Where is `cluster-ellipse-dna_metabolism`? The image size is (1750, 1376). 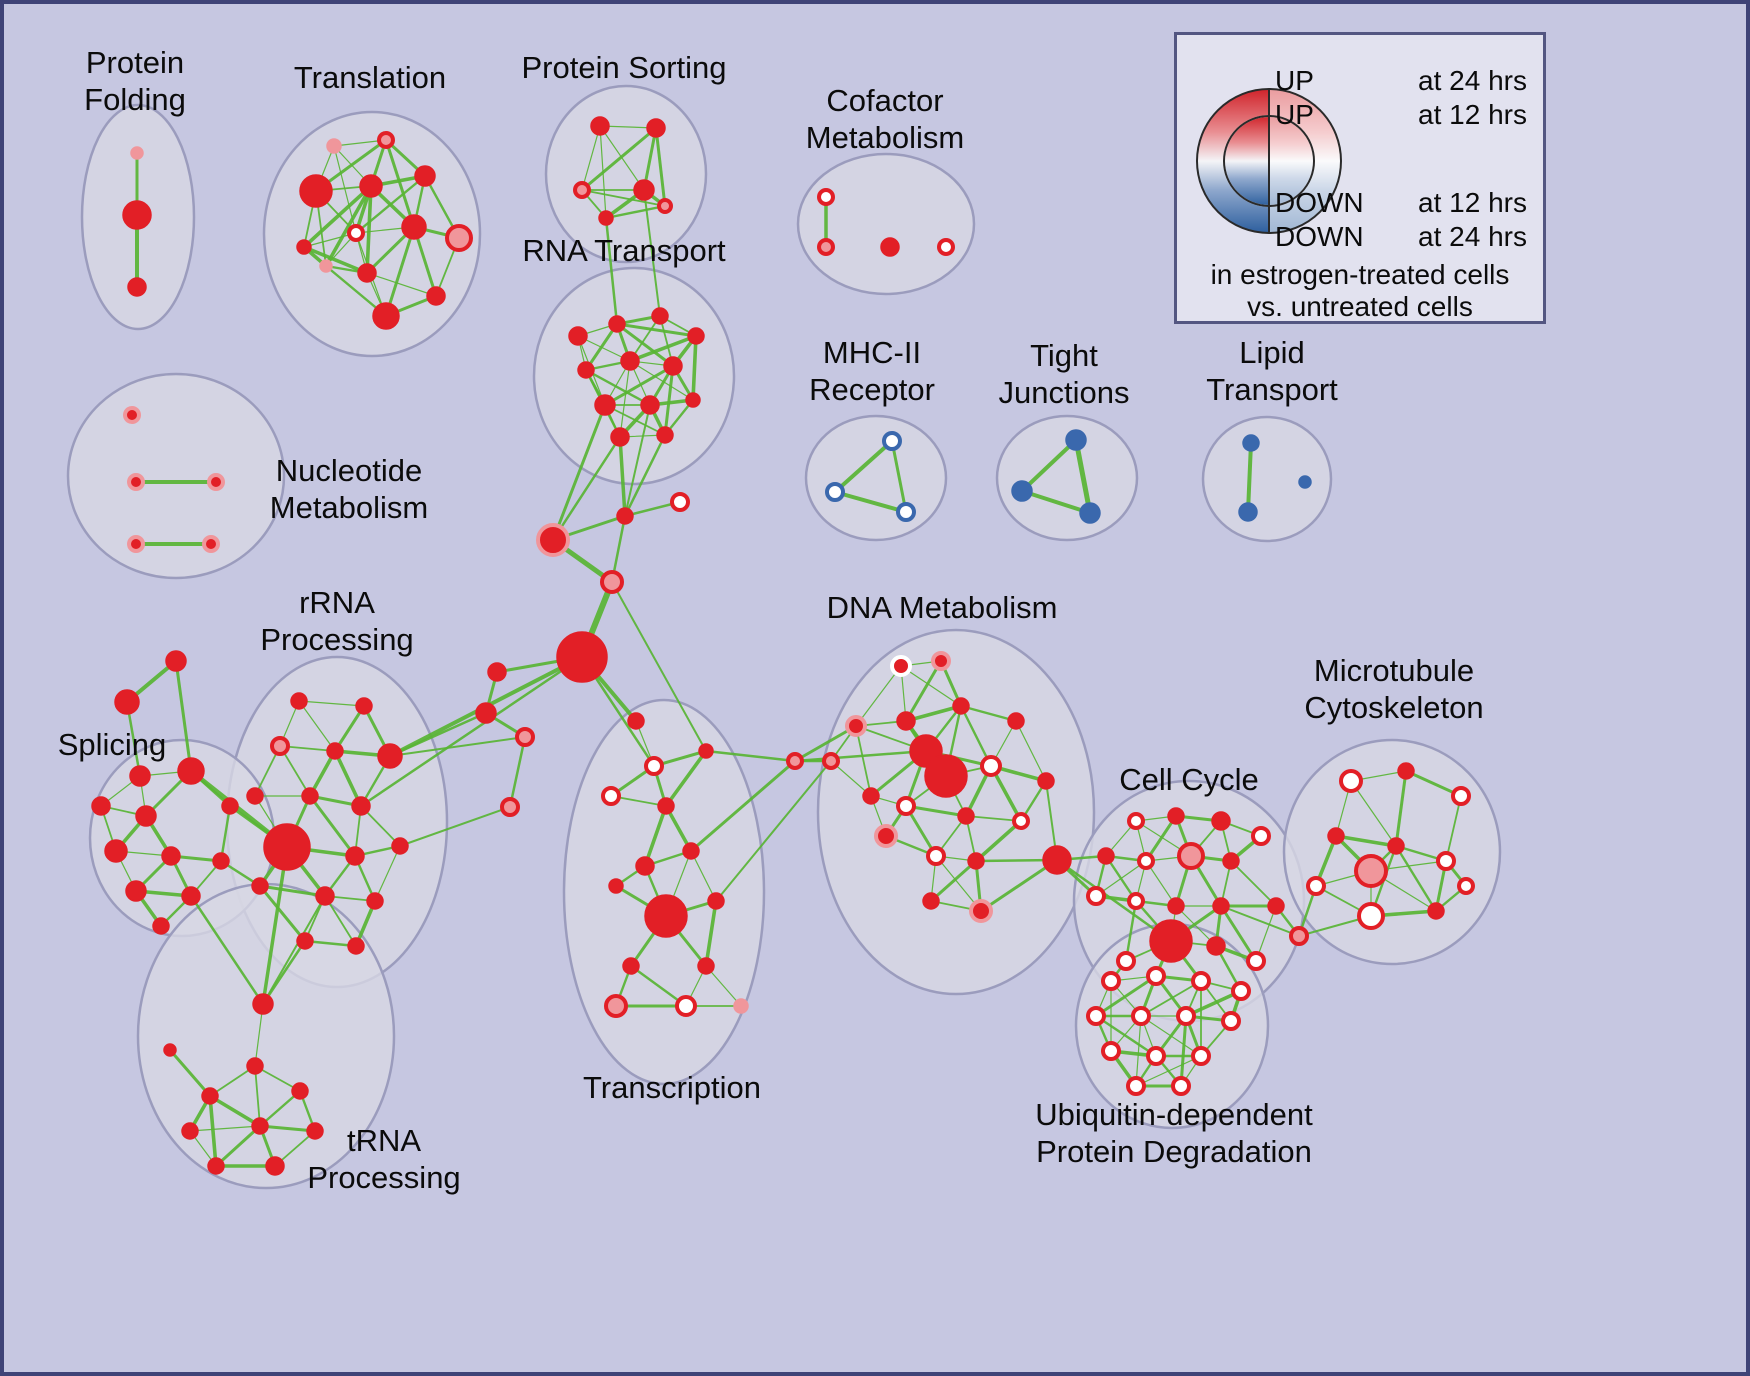
cluster-ellipse-dna_metabolism is located at coordinates (956, 812).